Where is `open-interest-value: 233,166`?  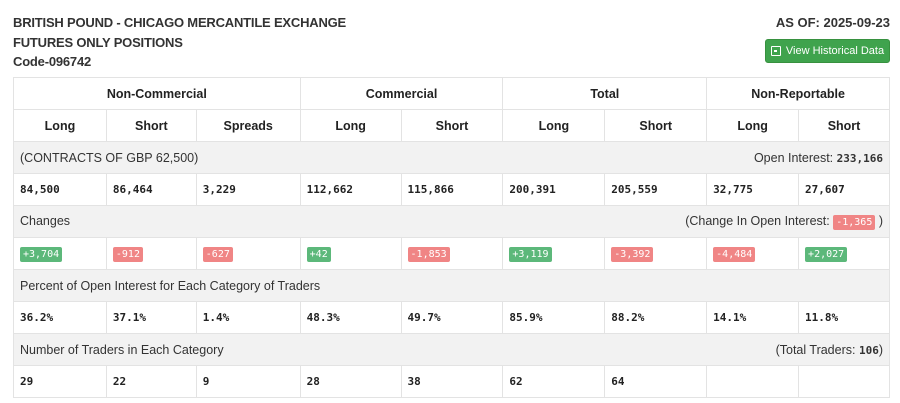 open-interest-value: 233,166 is located at coordinates (859, 158).